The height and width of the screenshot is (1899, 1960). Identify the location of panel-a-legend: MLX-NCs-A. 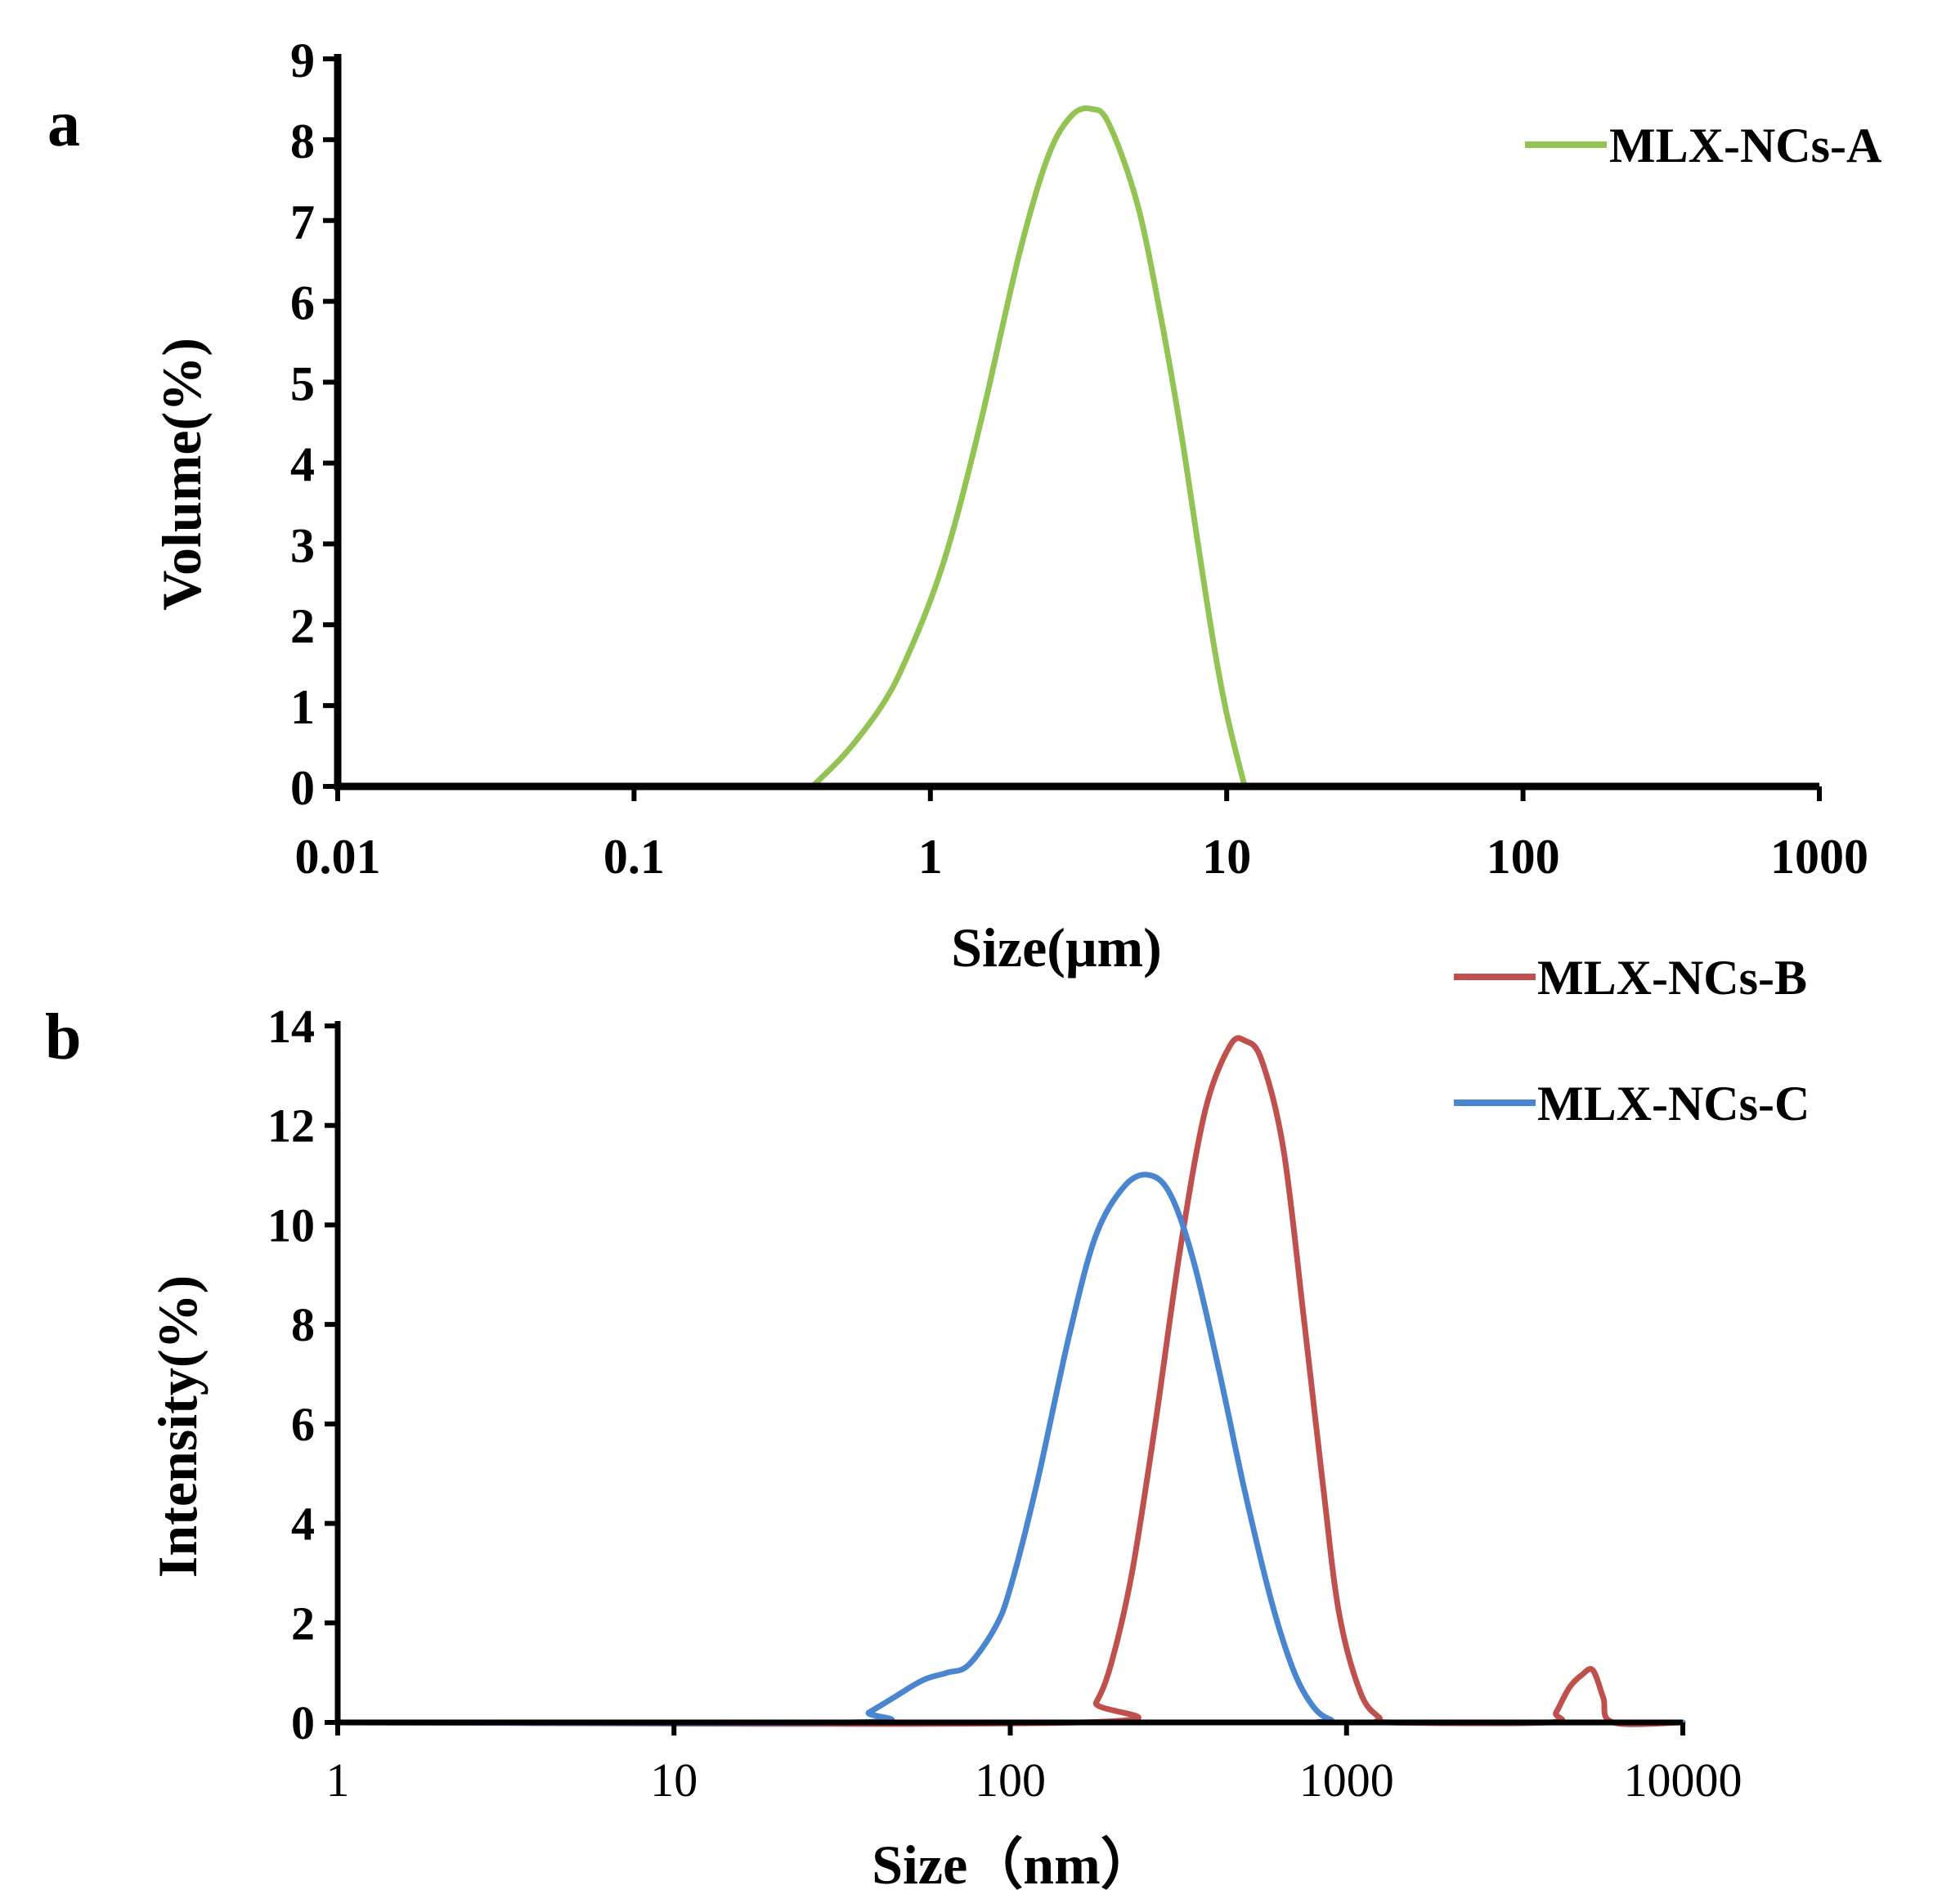
(1703, 145).